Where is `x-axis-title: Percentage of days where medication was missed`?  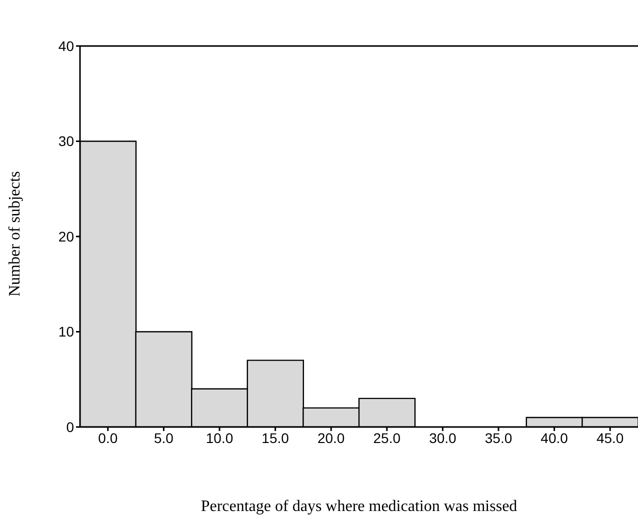
x-axis-title: Percentage of days where medication was missed is located at coordinates (359, 506).